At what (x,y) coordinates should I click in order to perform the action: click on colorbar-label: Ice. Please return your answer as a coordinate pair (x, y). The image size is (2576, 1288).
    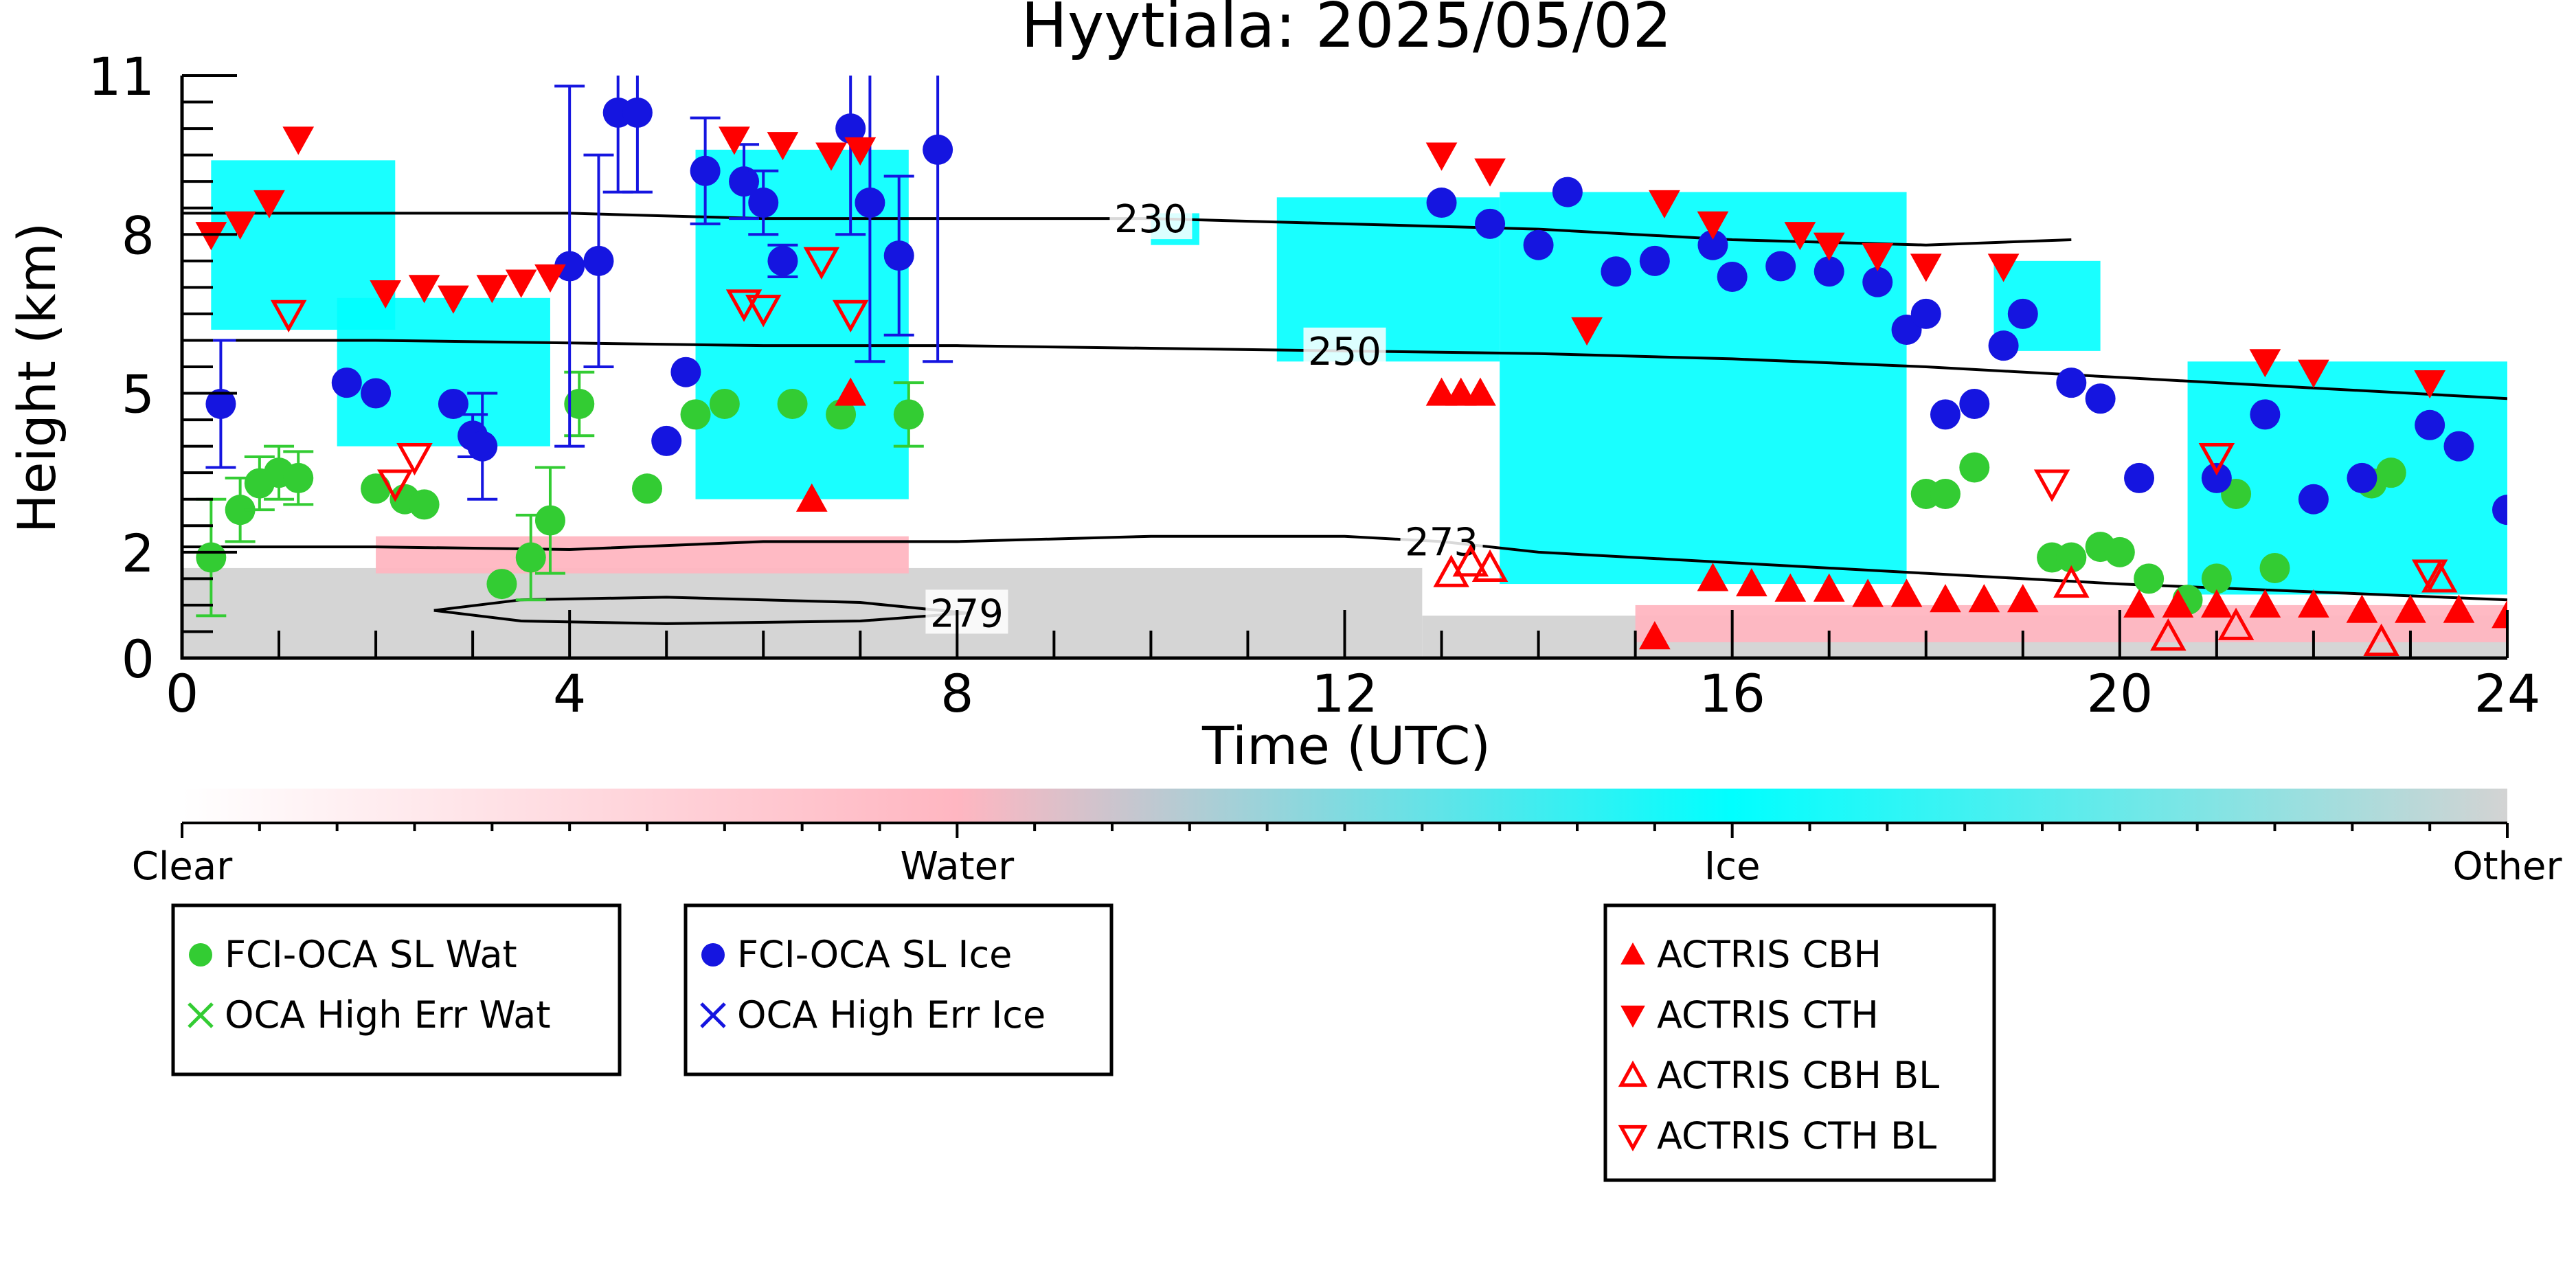
    Looking at the image, I should click on (1732, 866).